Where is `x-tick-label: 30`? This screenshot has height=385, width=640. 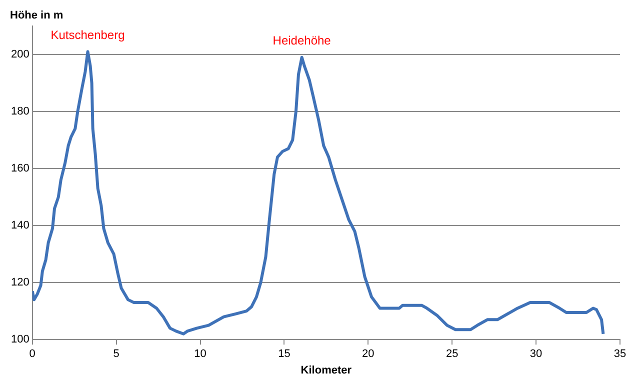
x-tick-label: 30 is located at coordinates (536, 354).